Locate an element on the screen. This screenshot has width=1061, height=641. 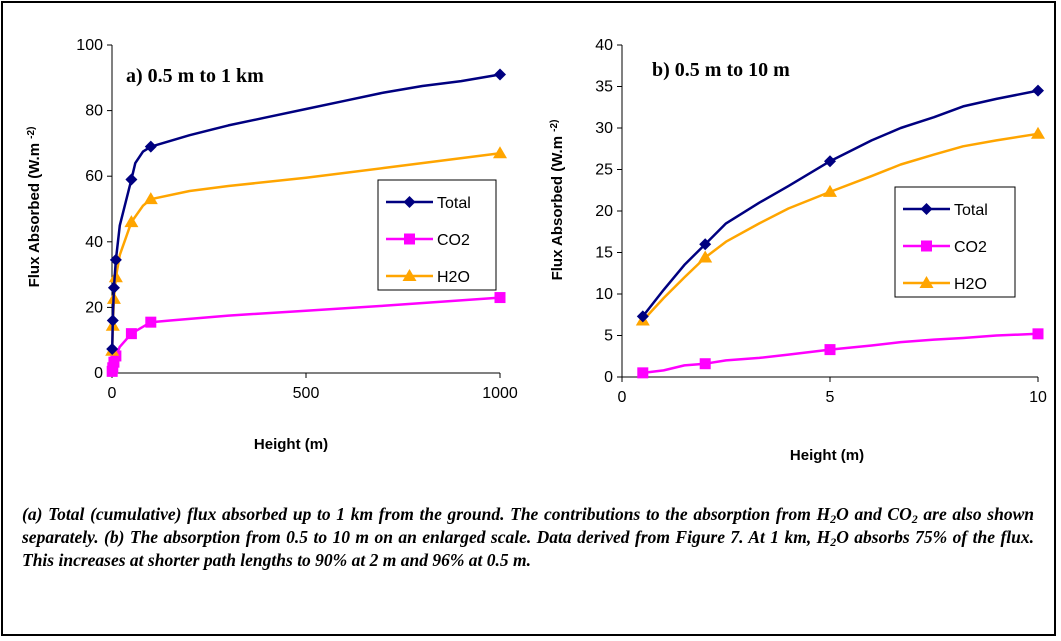
caption-sub-1: 2 is located at coordinates (833, 519).